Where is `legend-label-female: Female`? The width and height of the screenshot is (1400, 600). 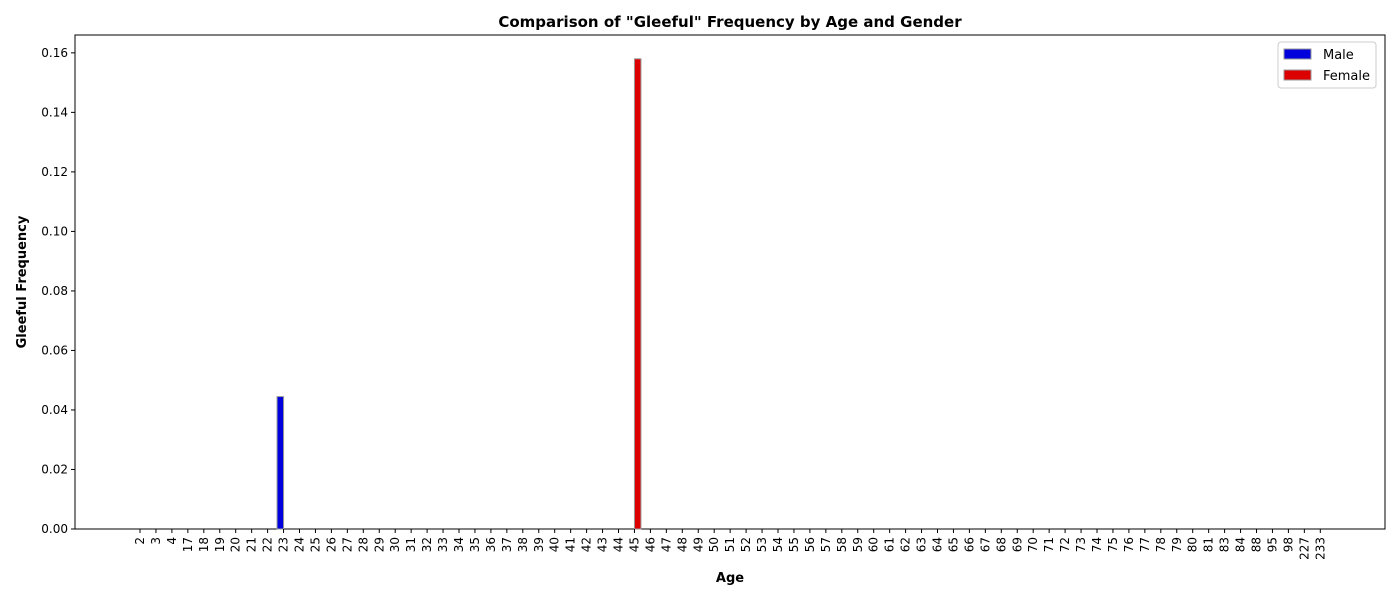 legend-label-female: Female is located at coordinates (1346, 76).